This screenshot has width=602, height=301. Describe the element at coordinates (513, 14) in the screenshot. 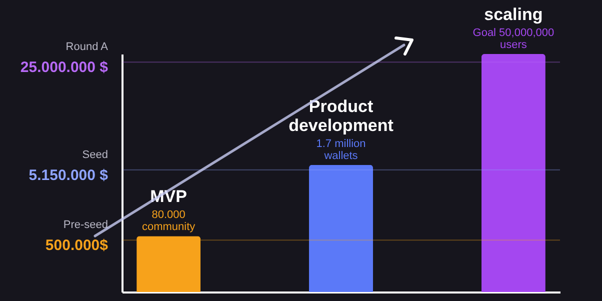

I see `x-tick-label: scaling` at that location.